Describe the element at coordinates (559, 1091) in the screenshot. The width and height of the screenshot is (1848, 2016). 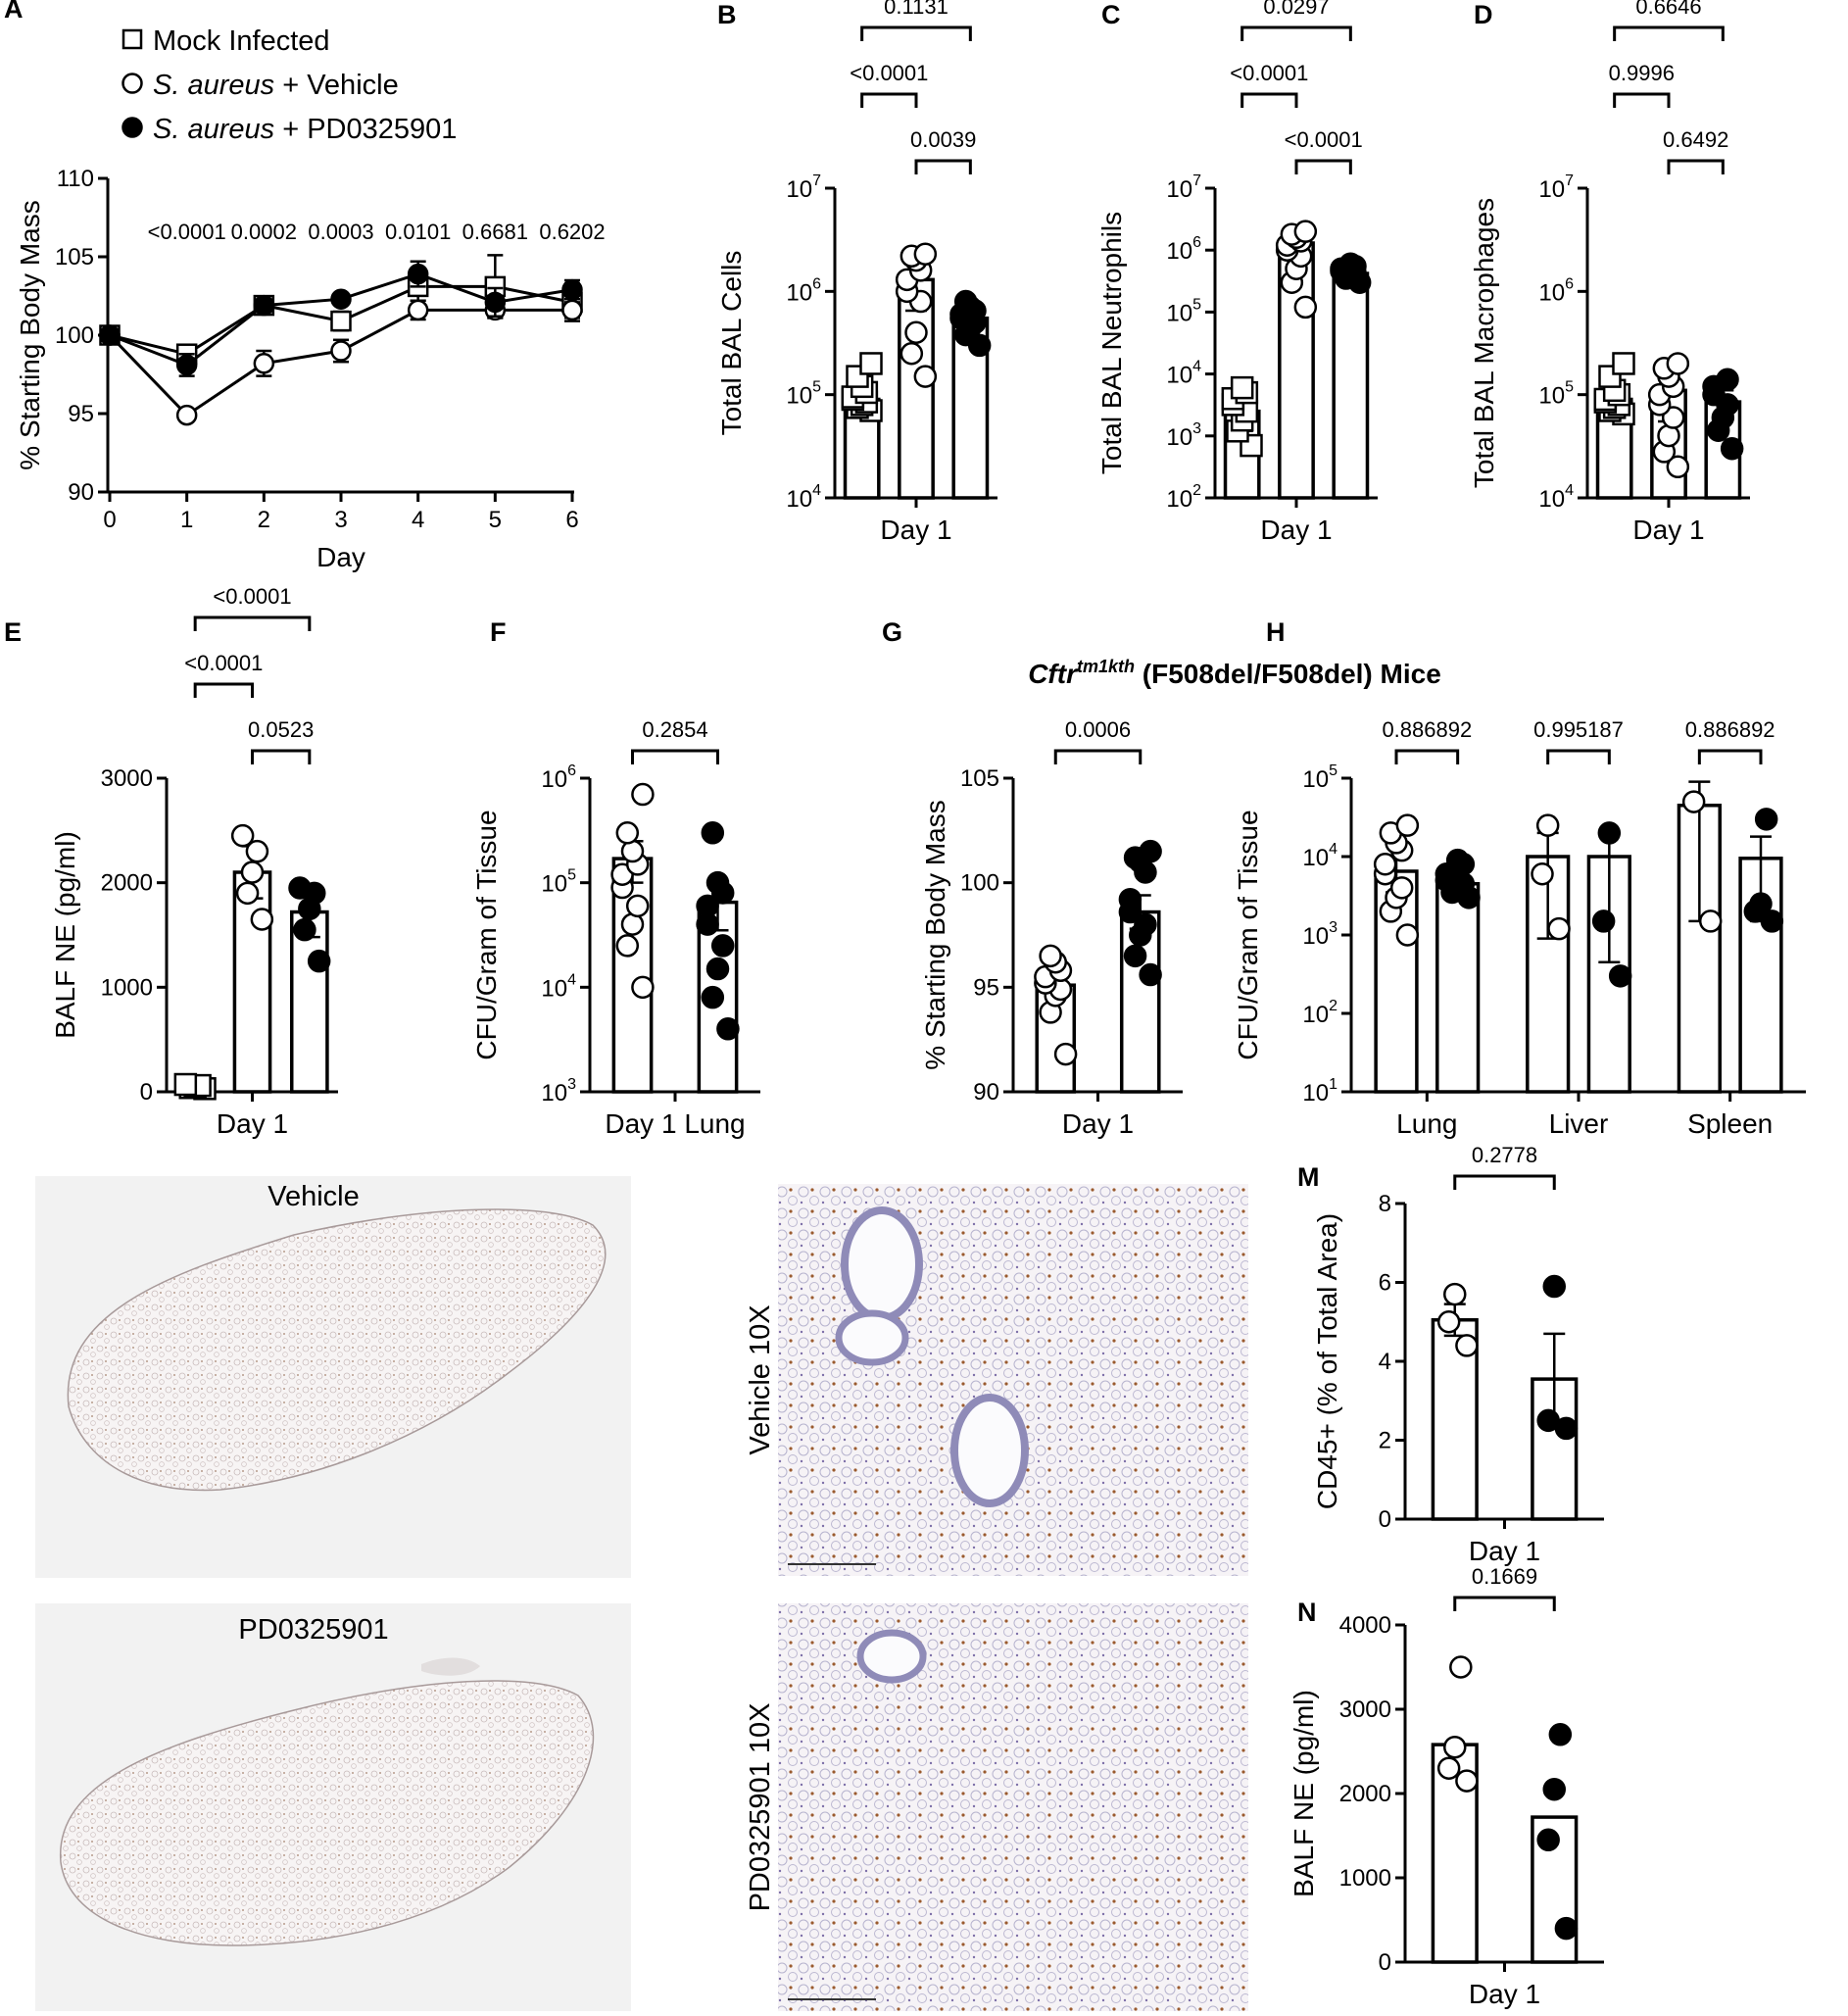
I see `y-tick-label: 103` at that location.